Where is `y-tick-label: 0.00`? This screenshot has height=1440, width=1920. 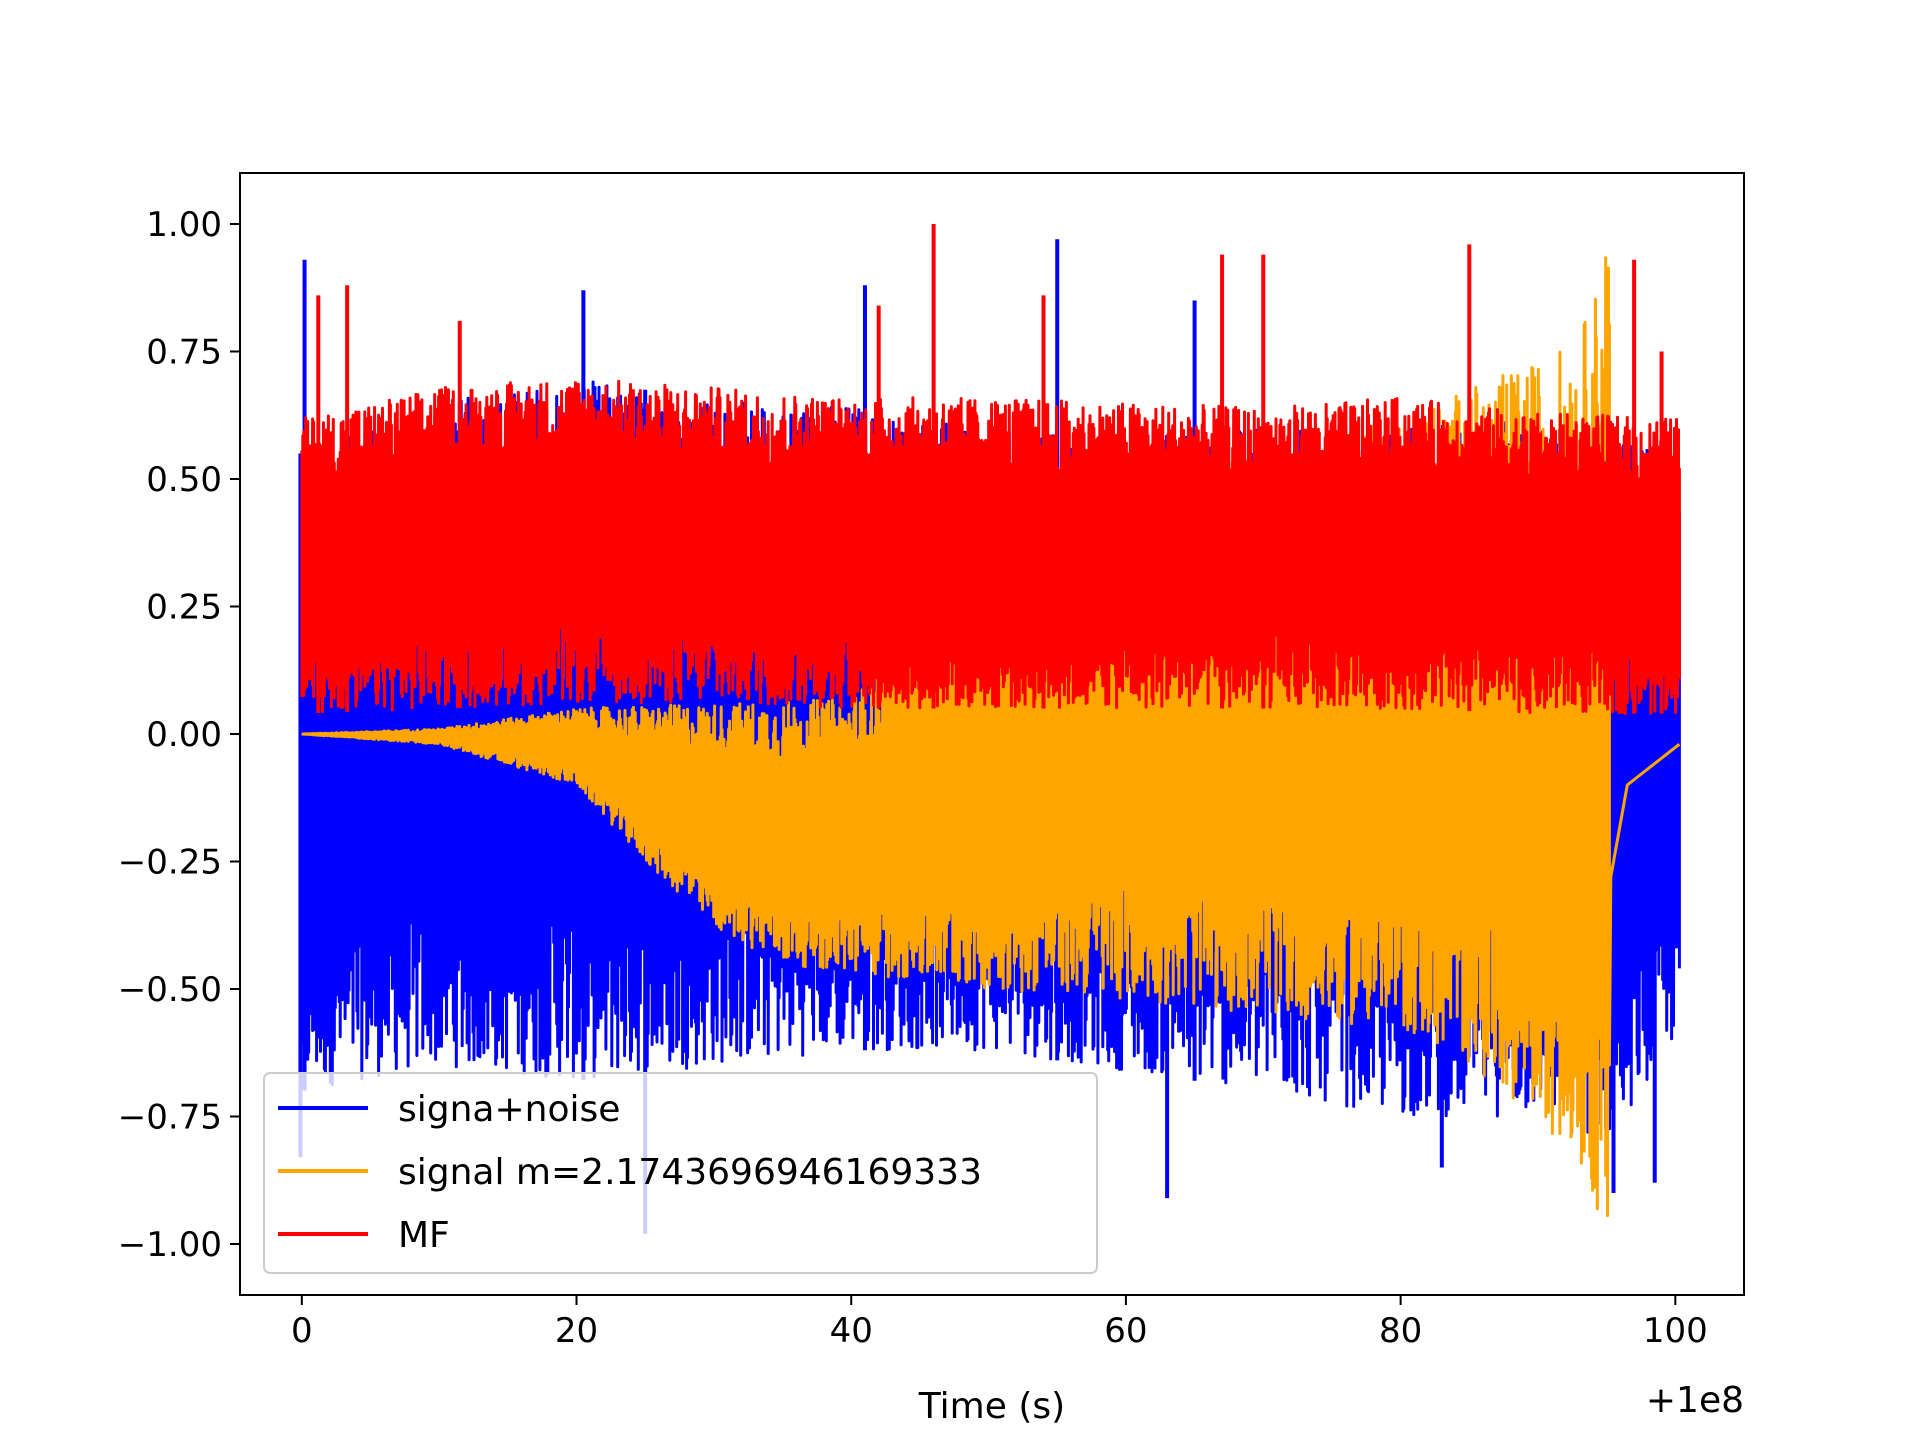
y-tick-label: 0.00 is located at coordinates (184, 735).